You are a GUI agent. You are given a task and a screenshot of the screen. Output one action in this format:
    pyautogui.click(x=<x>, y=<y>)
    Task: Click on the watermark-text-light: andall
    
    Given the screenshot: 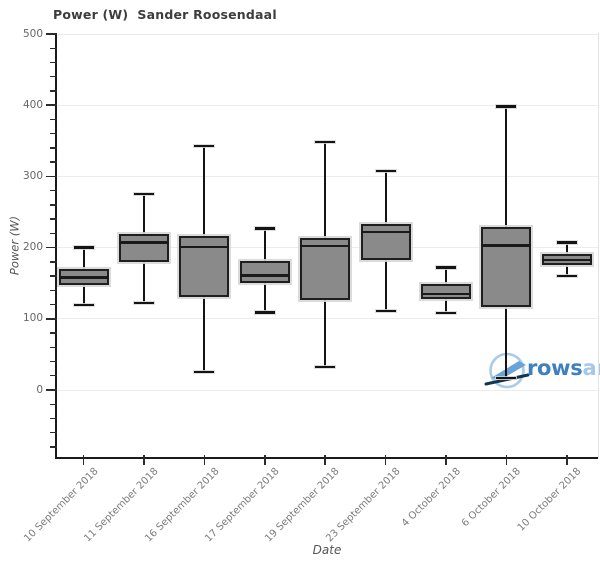 What is the action you would take?
    pyautogui.click(x=591, y=368)
    